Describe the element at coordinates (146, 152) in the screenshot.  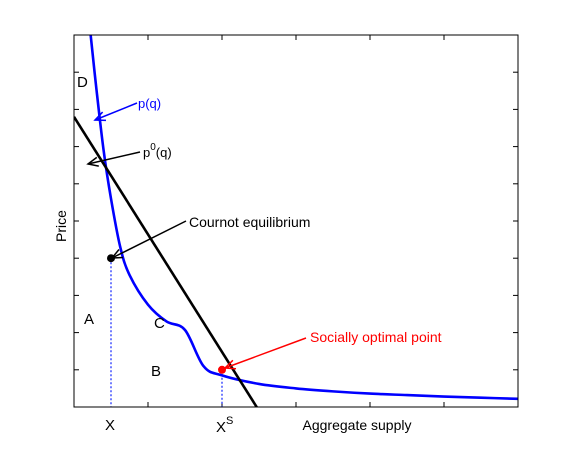
I see `p0q-base: p` at that location.